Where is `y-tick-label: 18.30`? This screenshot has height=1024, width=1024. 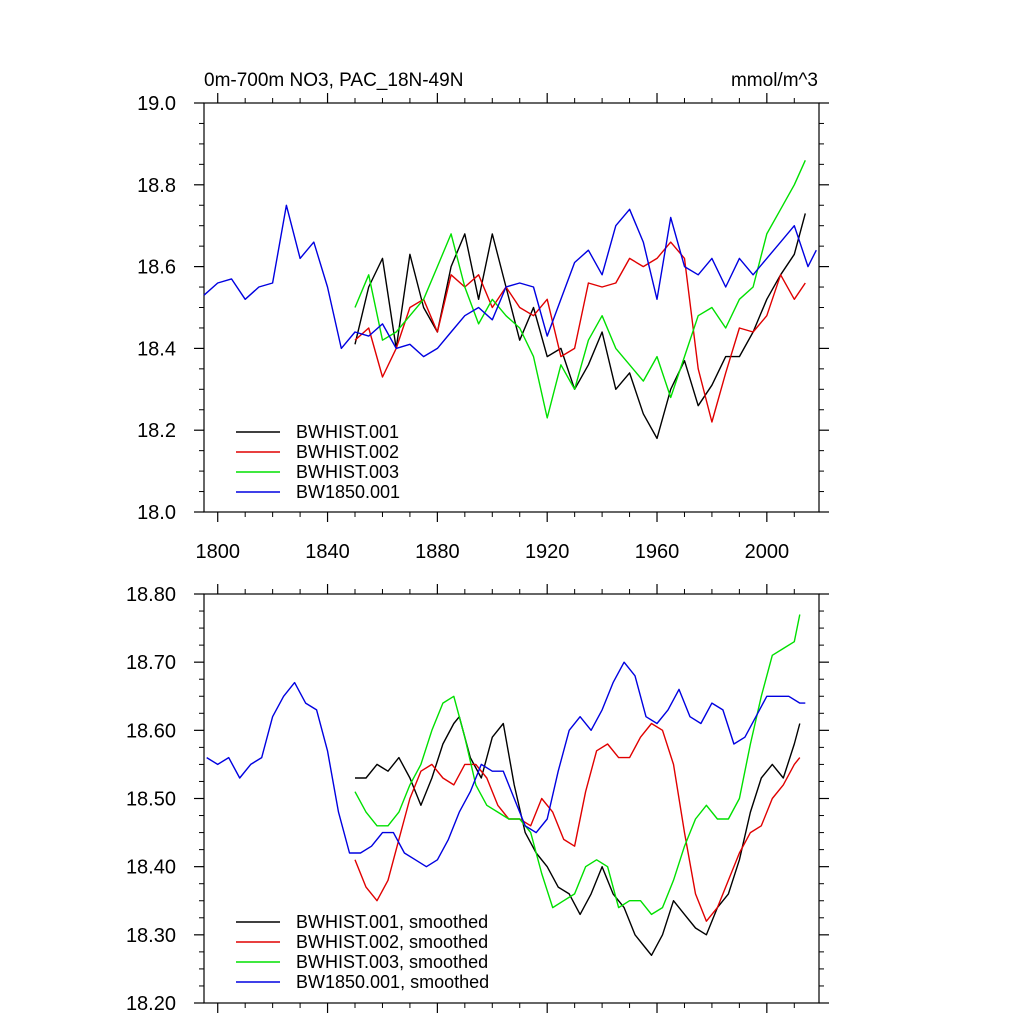
y-tick-label: 18.30 is located at coordinates (151, 936).